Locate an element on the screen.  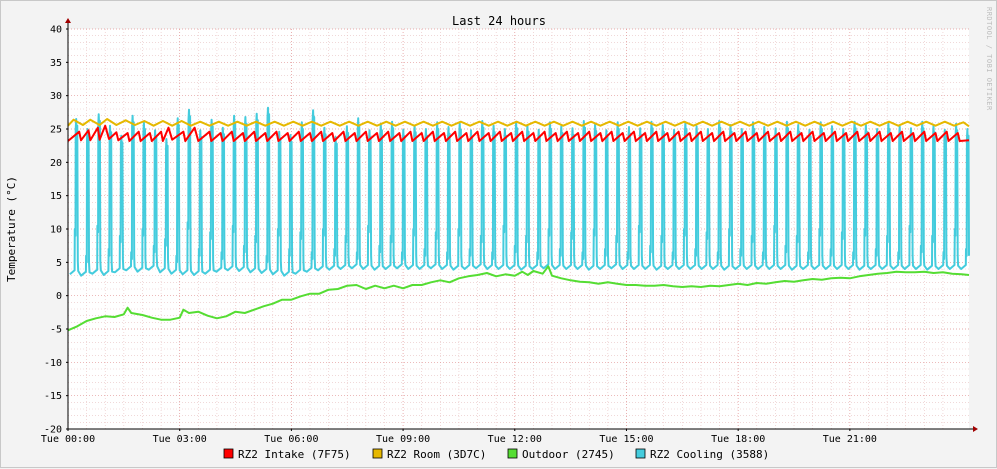
legend-swatch-rz2-intake-7f75 is located at coordinates (228, 453).